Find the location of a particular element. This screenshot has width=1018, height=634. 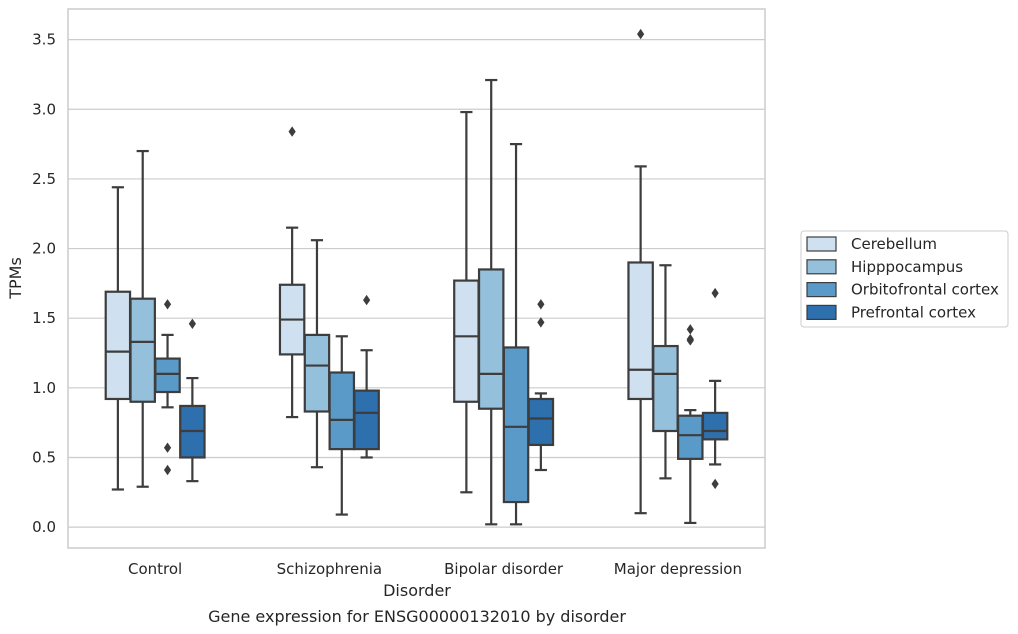

legend-label: Orbitofrontal cortex is located at coordinates (925, 290).